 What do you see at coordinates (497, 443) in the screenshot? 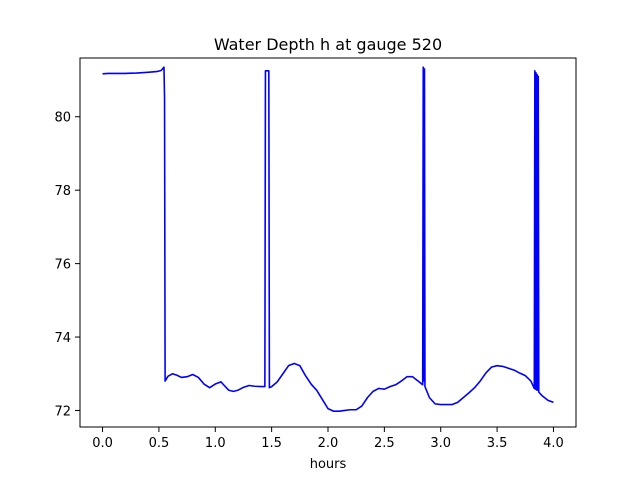
I see `x-tick-label: 3.5` at bounding box center [497, 443].